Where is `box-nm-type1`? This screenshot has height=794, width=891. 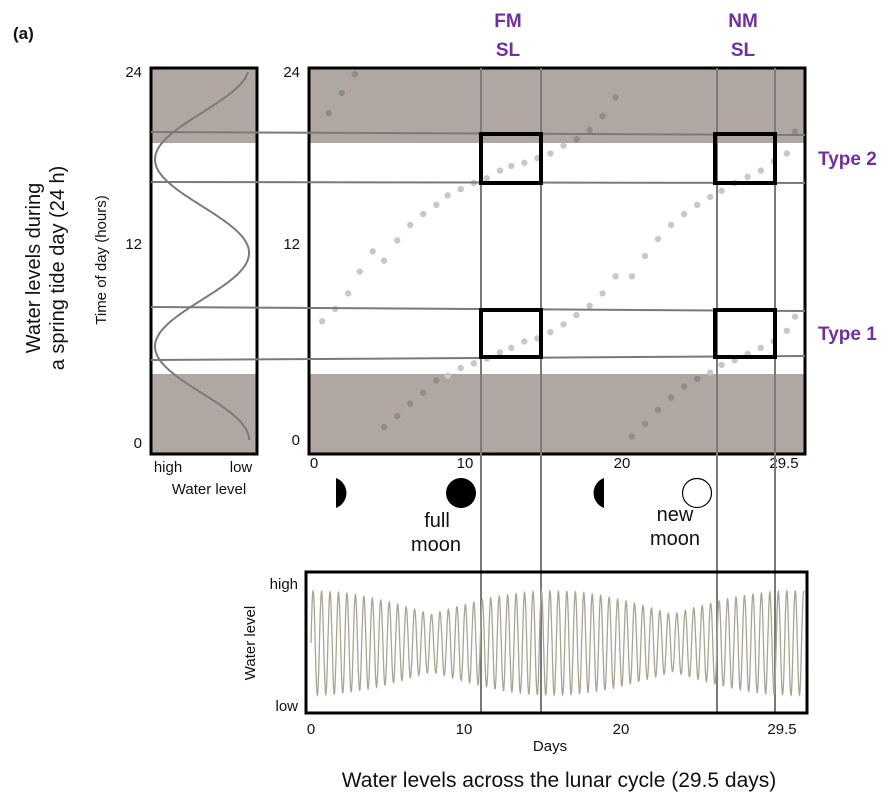
box-nm-type1 is located at coordinates (745, 333).